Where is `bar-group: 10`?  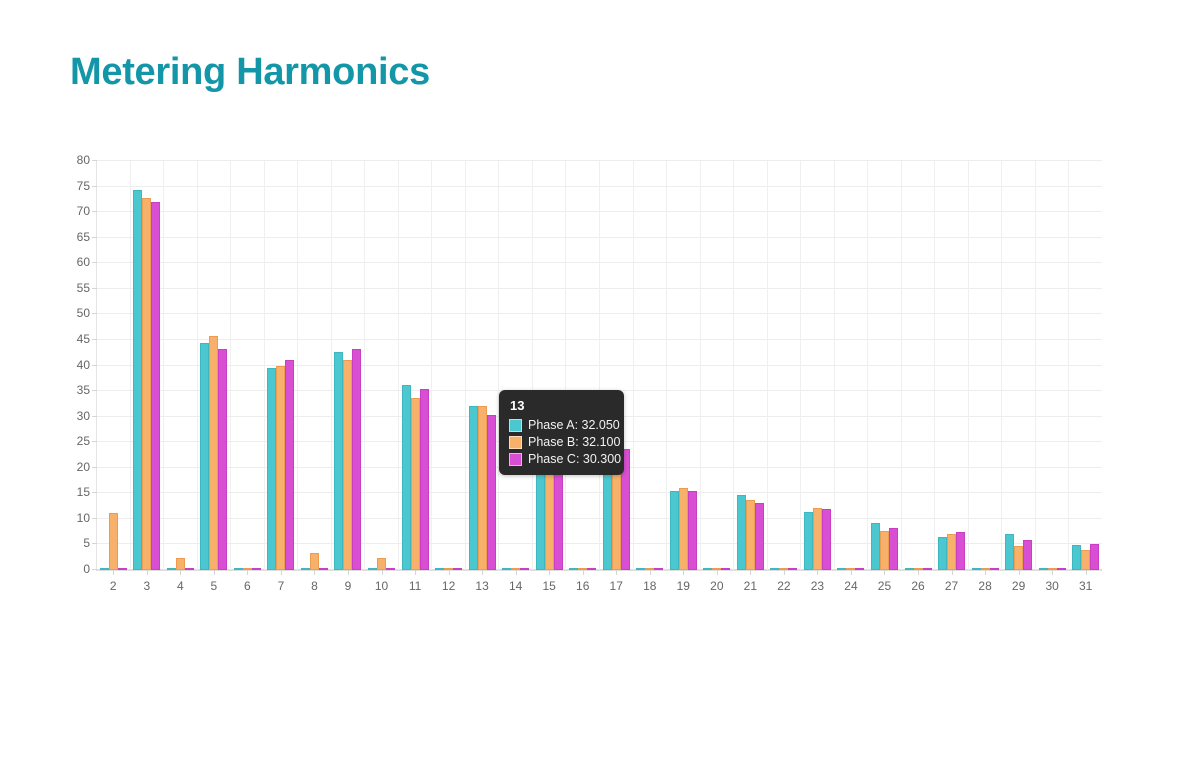
bar-group: 10 is located at coordinates (382, 377).